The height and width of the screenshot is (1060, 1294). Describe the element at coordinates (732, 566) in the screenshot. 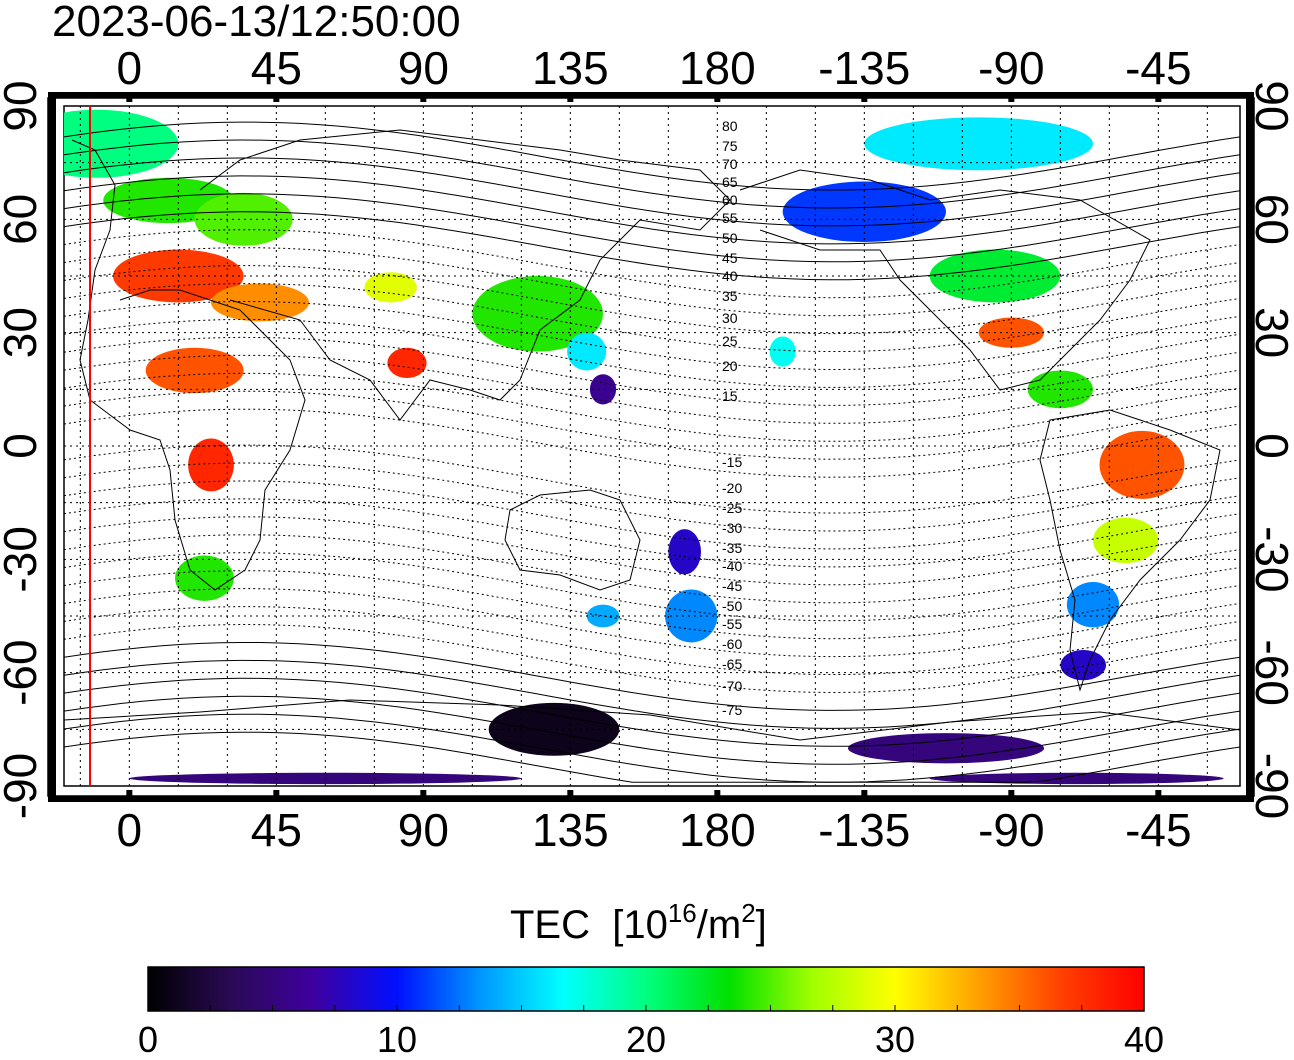

I see `mag-lat-label: -40` at that location.